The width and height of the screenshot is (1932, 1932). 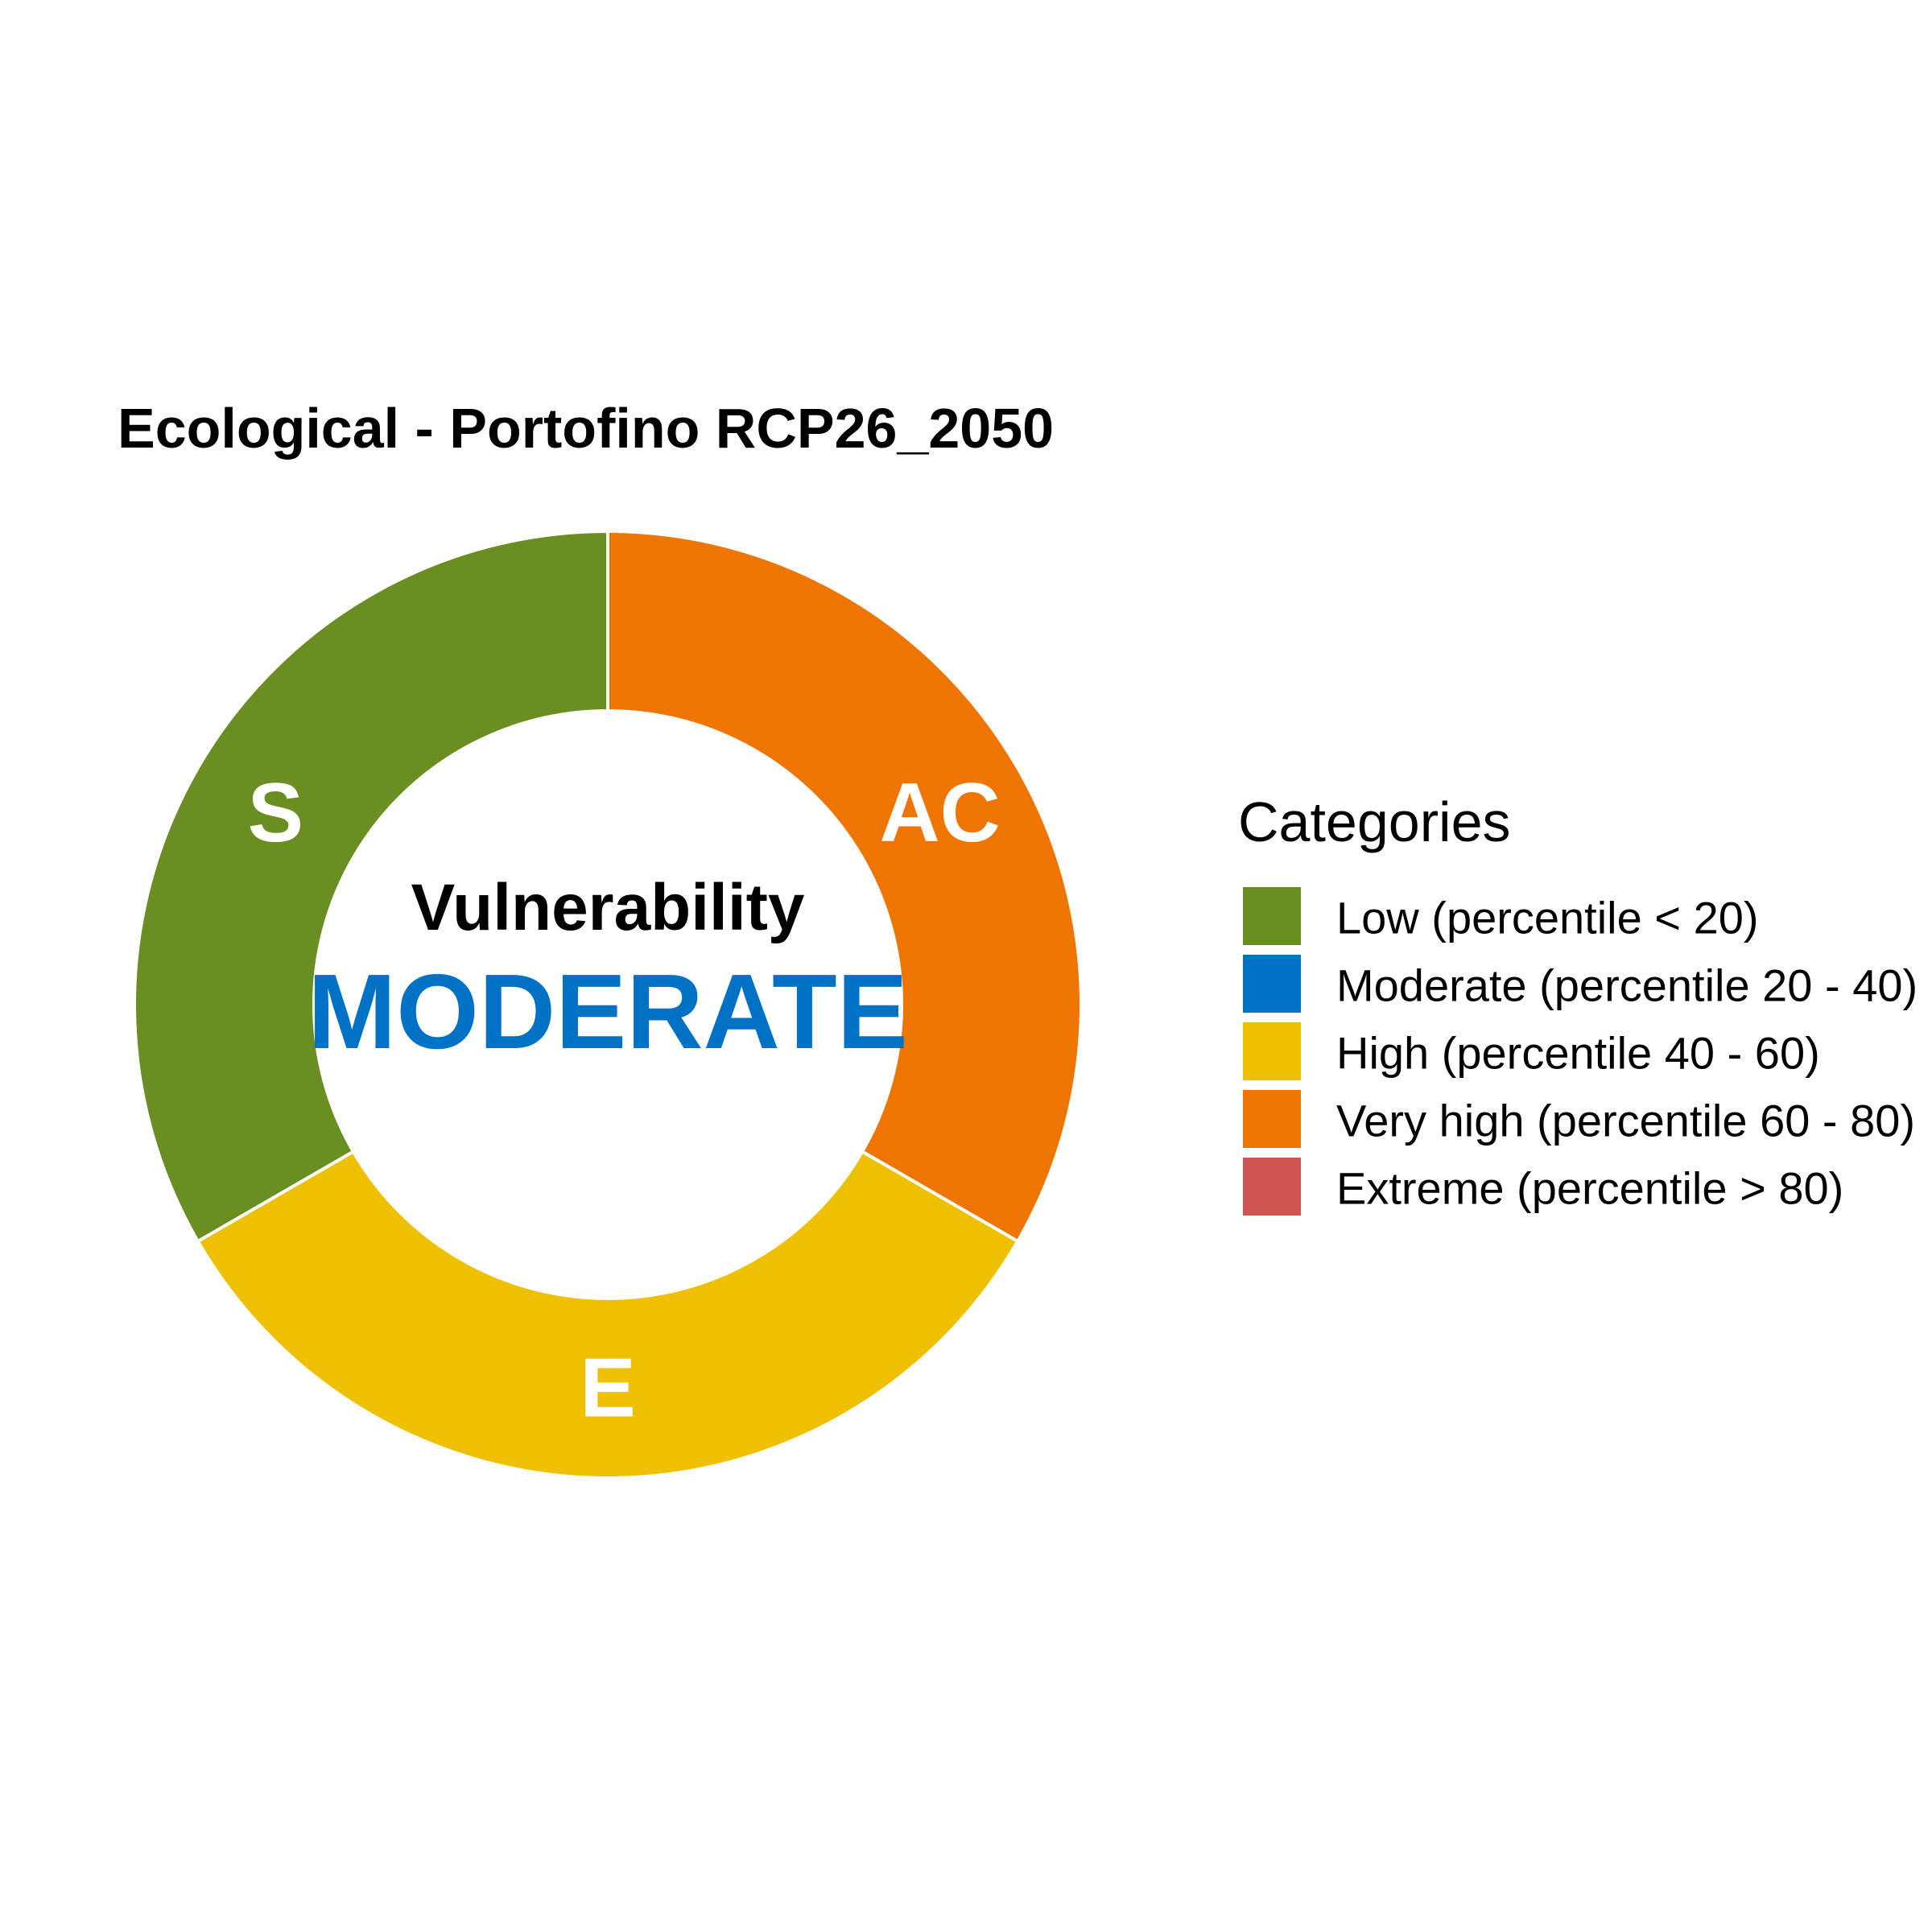 I want to click on donut-slice-e, so click(x=608, y=1314).